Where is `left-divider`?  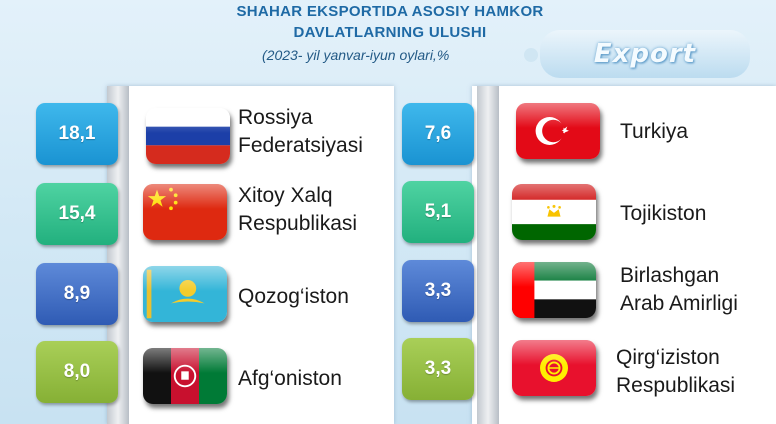
left-divider is located at coordinates (118, 255).